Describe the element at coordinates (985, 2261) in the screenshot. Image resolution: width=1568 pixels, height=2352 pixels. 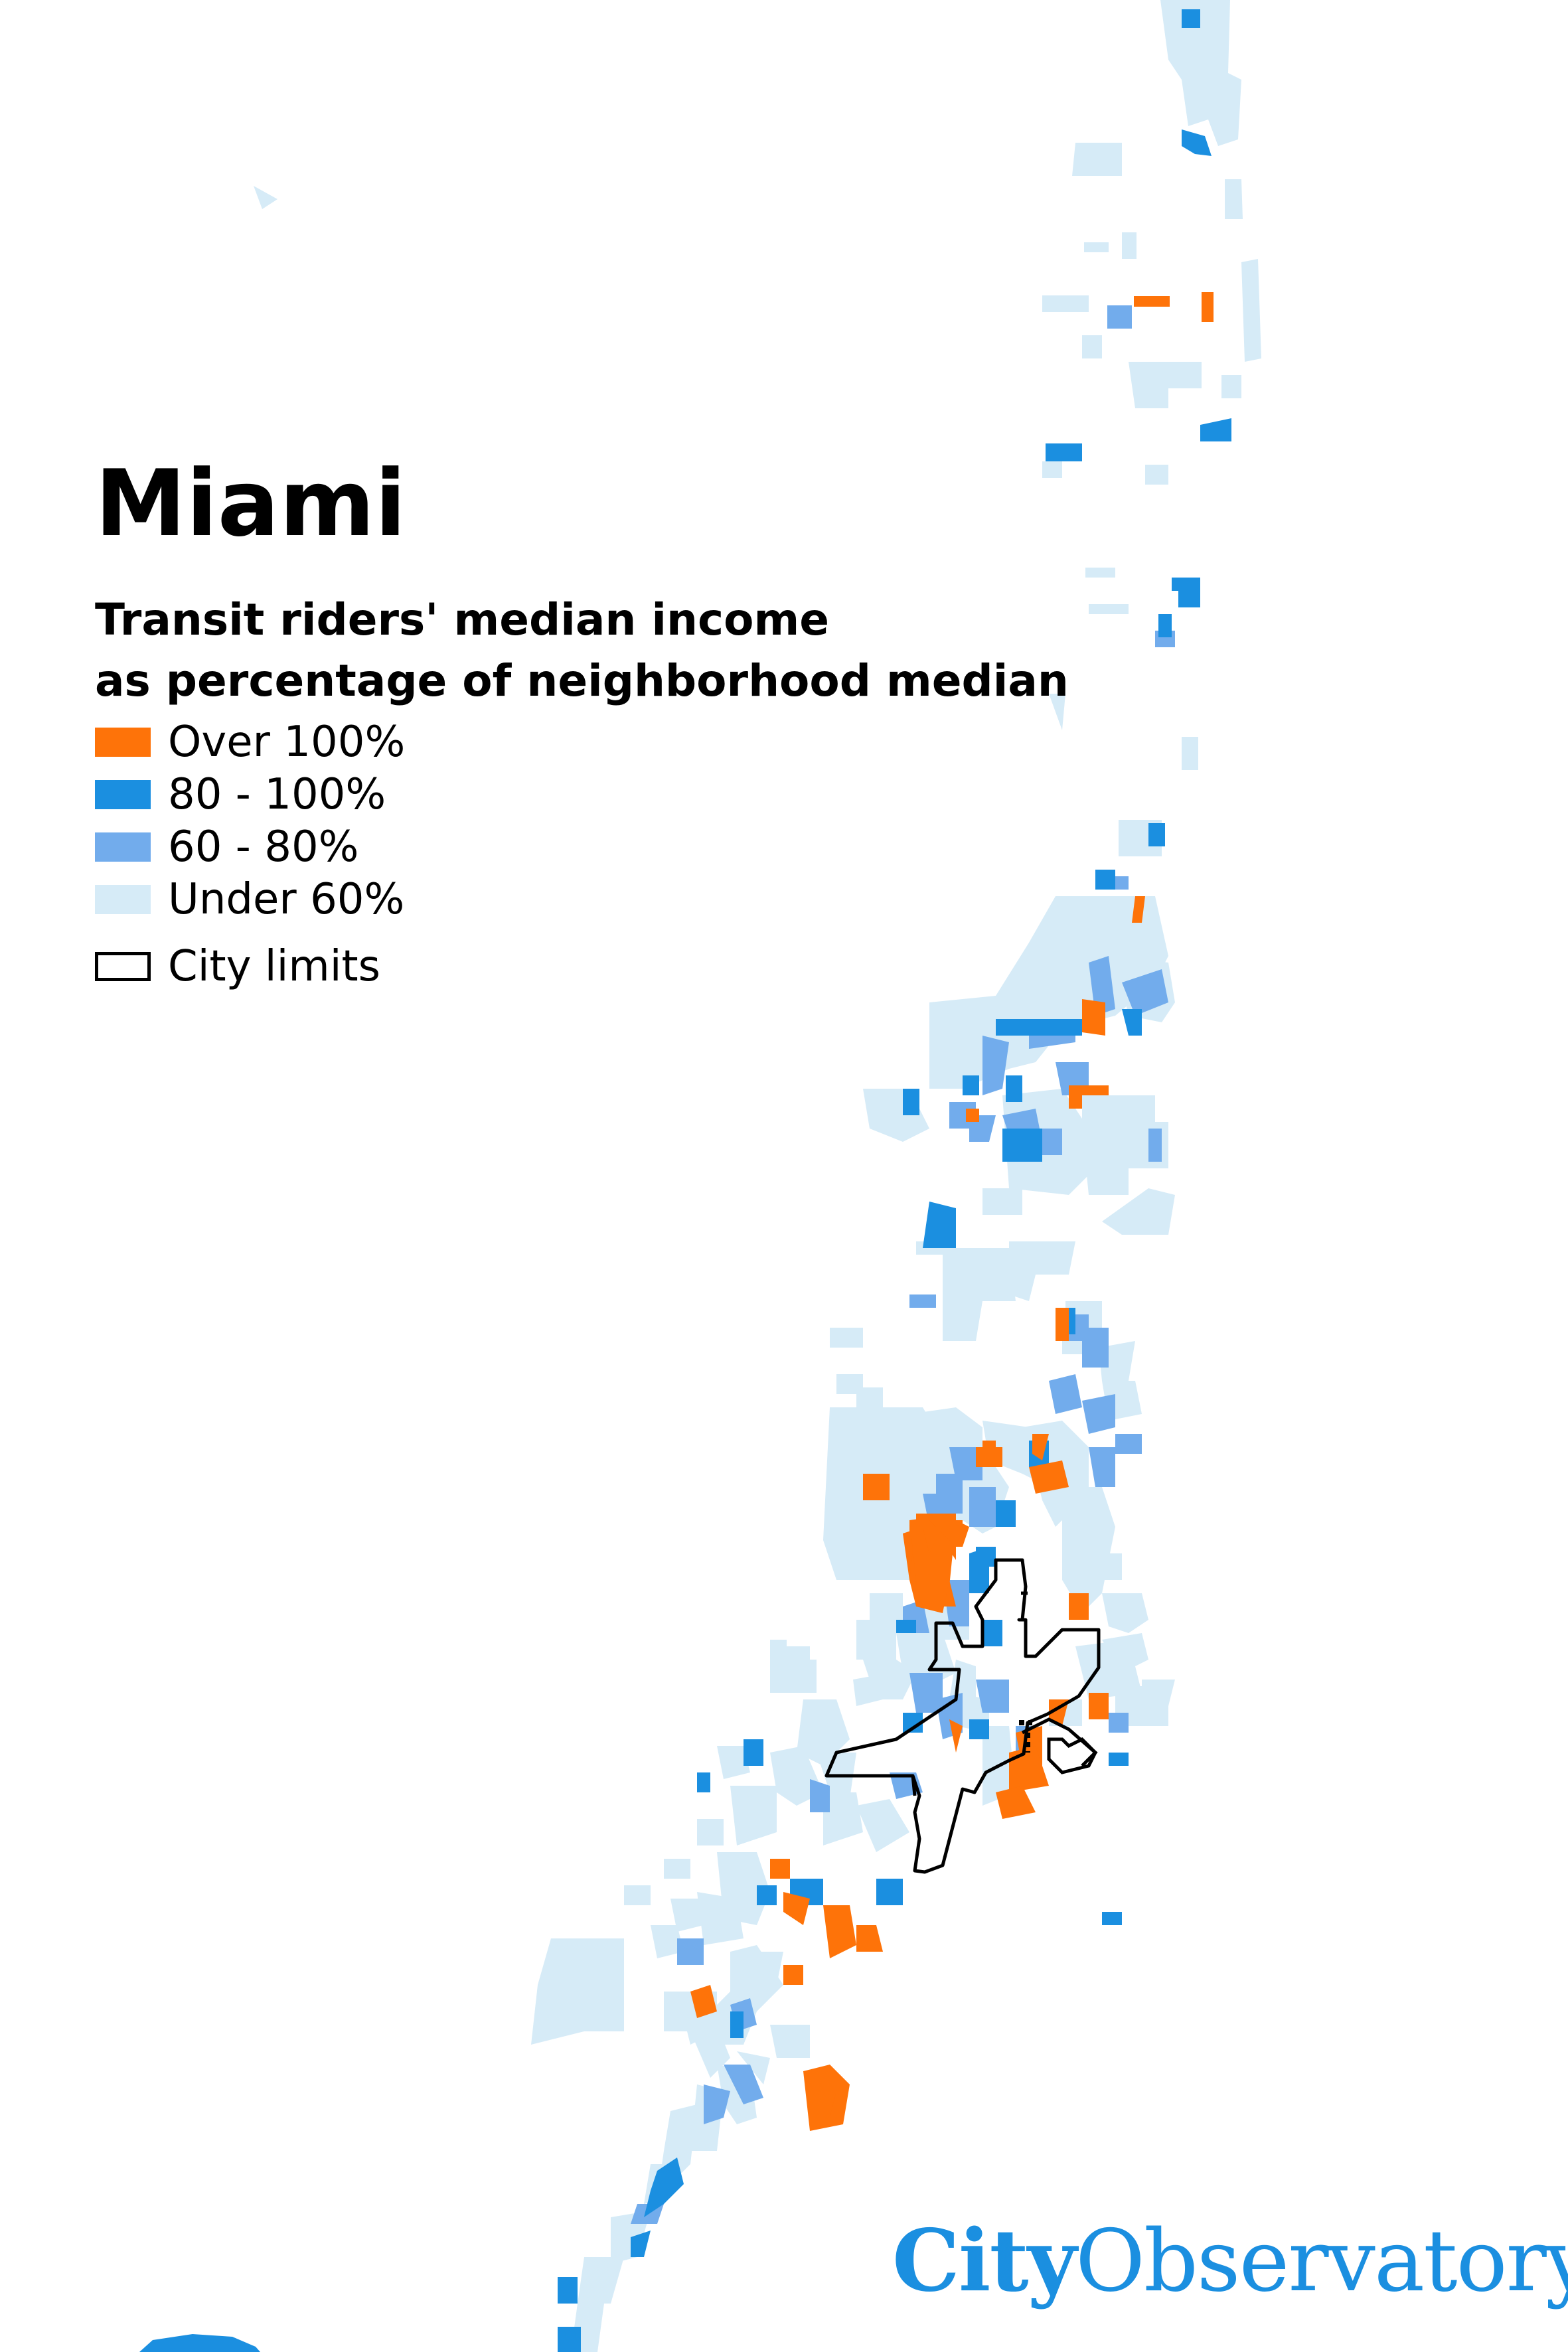
I see `logo-text-city: City` at that location.